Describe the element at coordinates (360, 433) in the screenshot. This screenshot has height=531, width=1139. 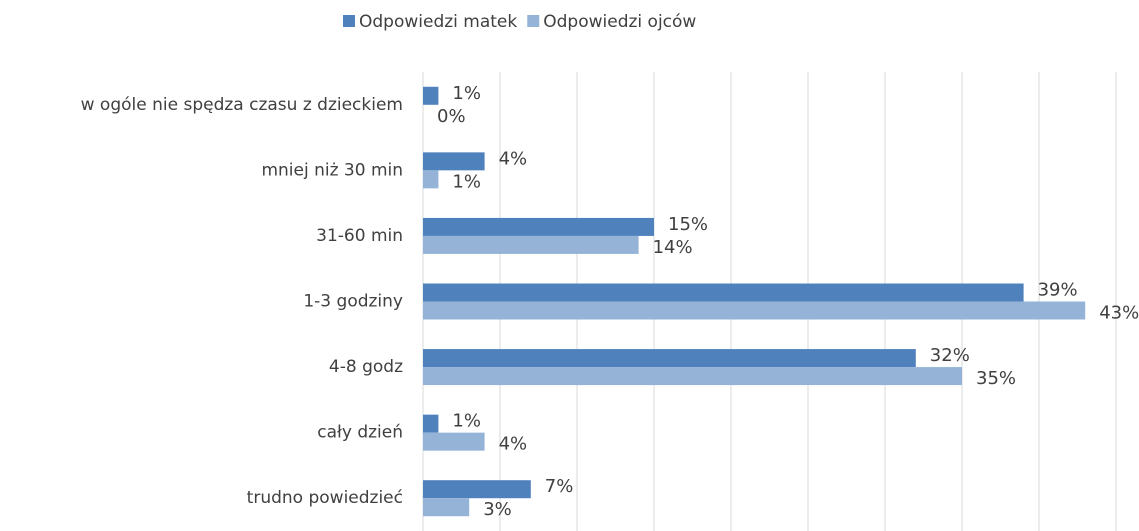
I see `y-tick-label: cały dzień` at that location.